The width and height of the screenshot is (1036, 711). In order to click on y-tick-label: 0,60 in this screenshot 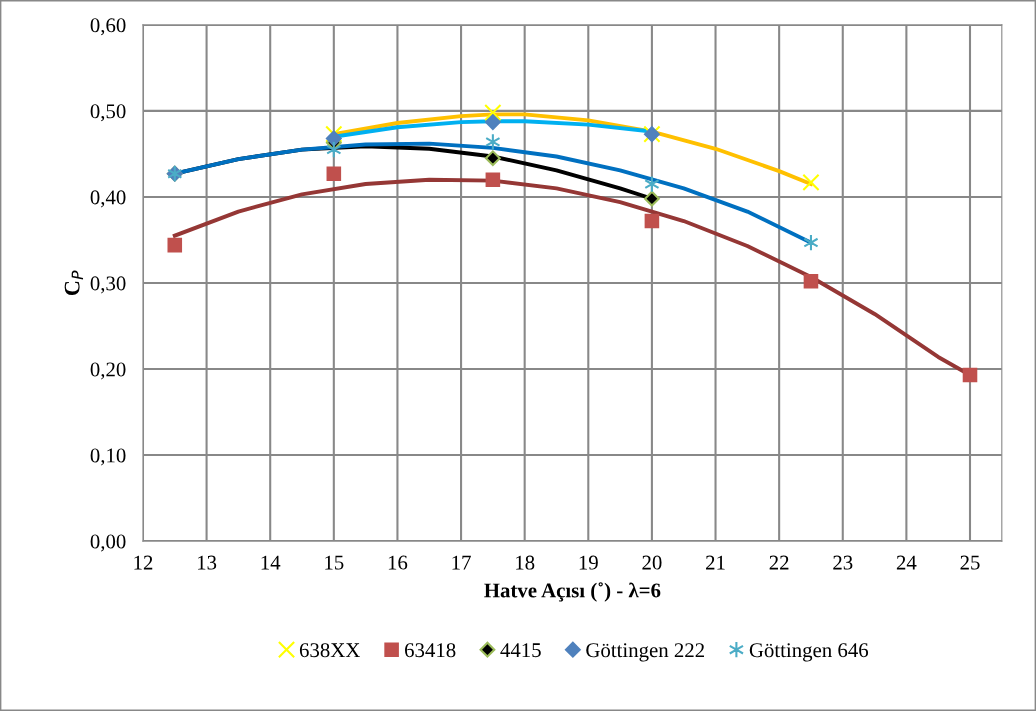, I will do `click(108, 27)`.